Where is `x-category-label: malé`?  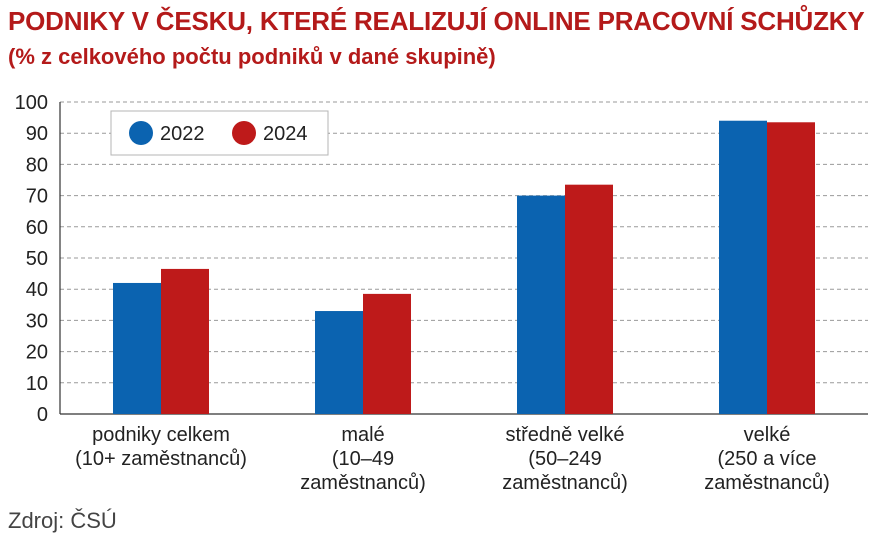 x-category-label: malé is located at coordinates (362, 435).